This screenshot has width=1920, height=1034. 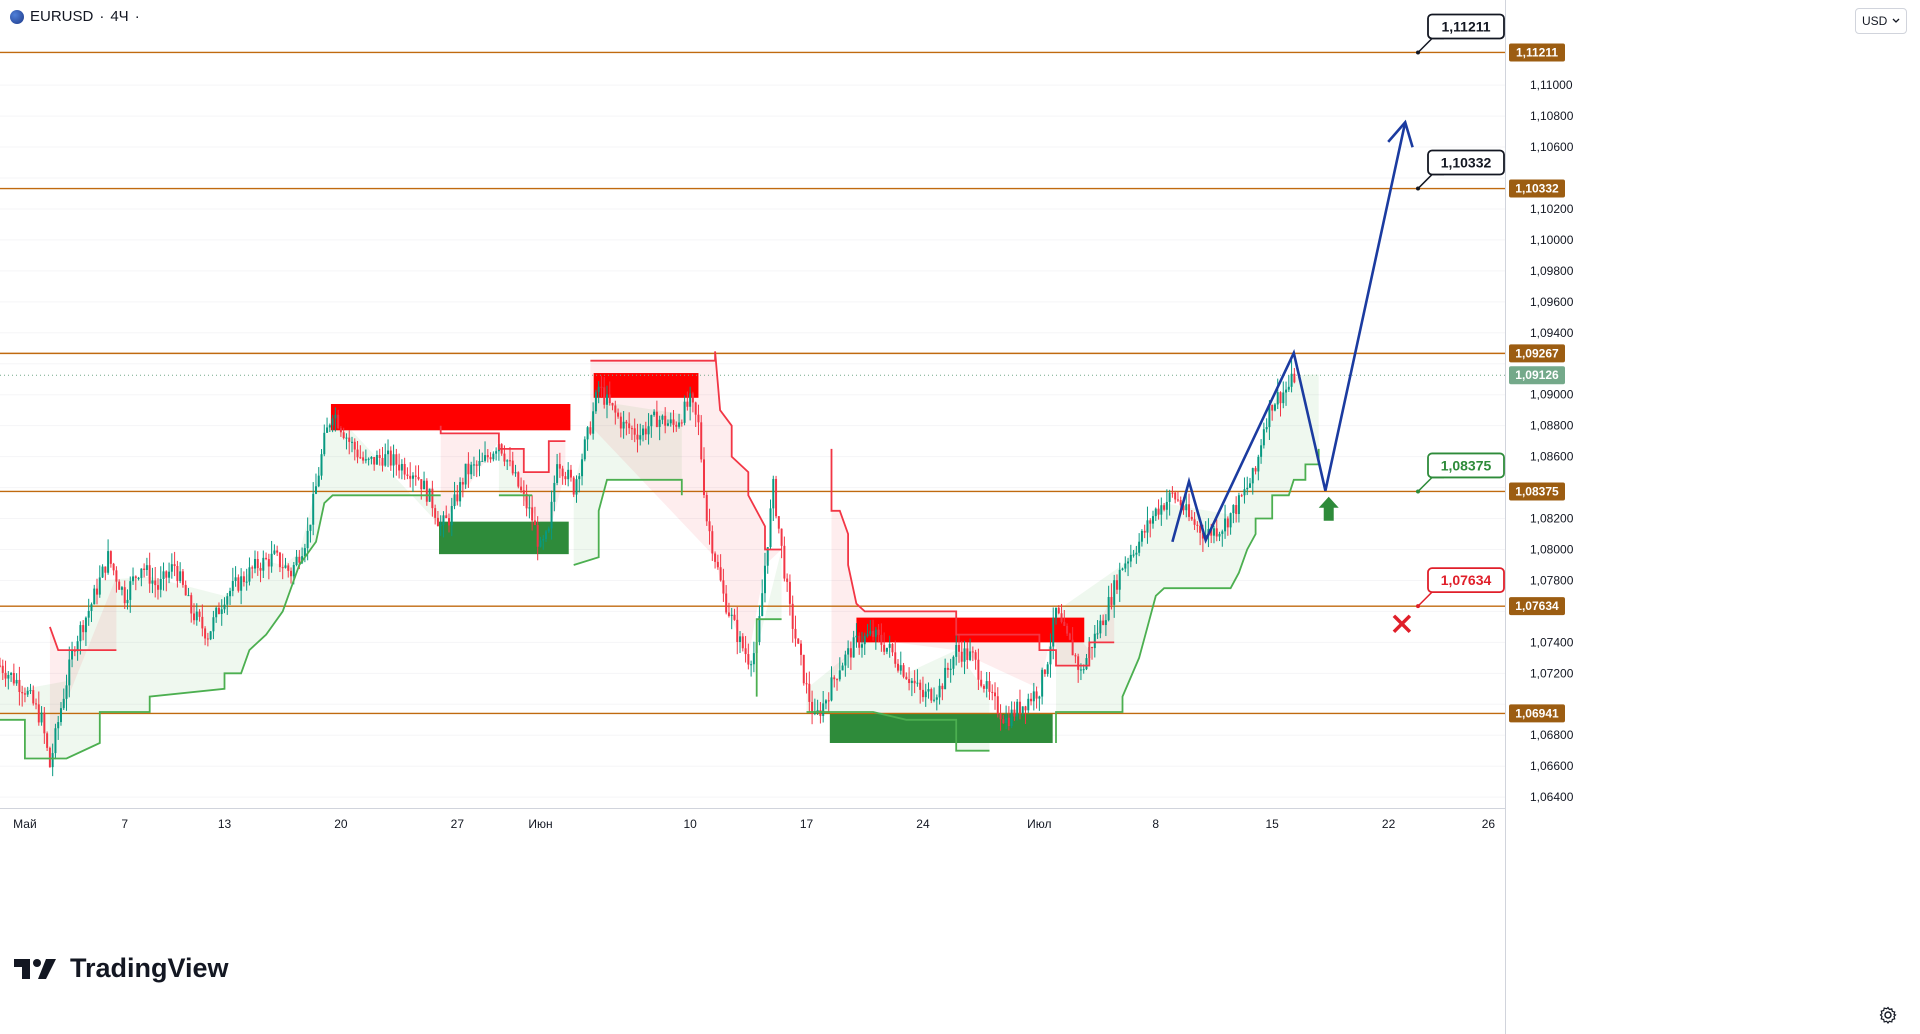 What do you see at coordinates (1400, 133) in the screenshot?
I see `forecast-arrowhead` at bounding box center [1400, 133].